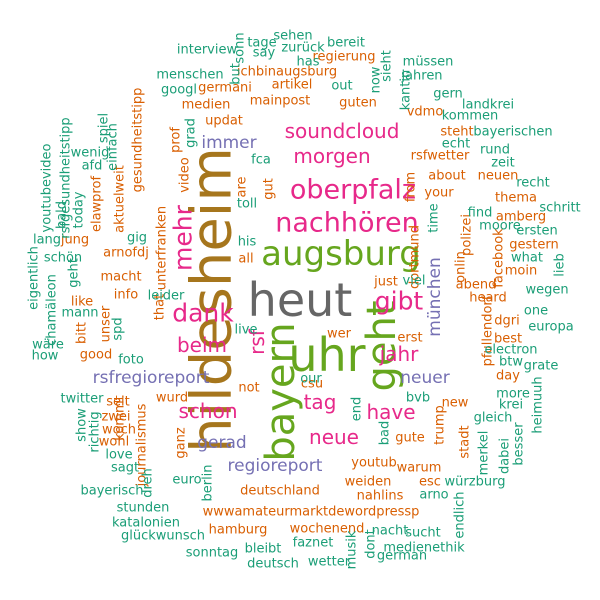  What do you see at coordinates (341, 86) in the screenshot?
I see `word-190: out` at bounding box center [341, 86].